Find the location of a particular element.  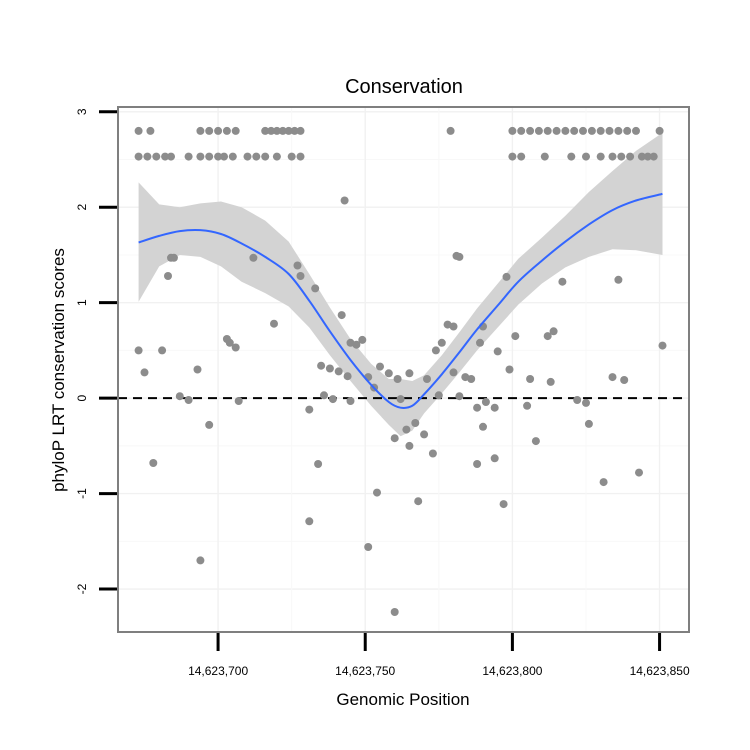

y-tick-label: 2 is located at coordinates (82, 207).